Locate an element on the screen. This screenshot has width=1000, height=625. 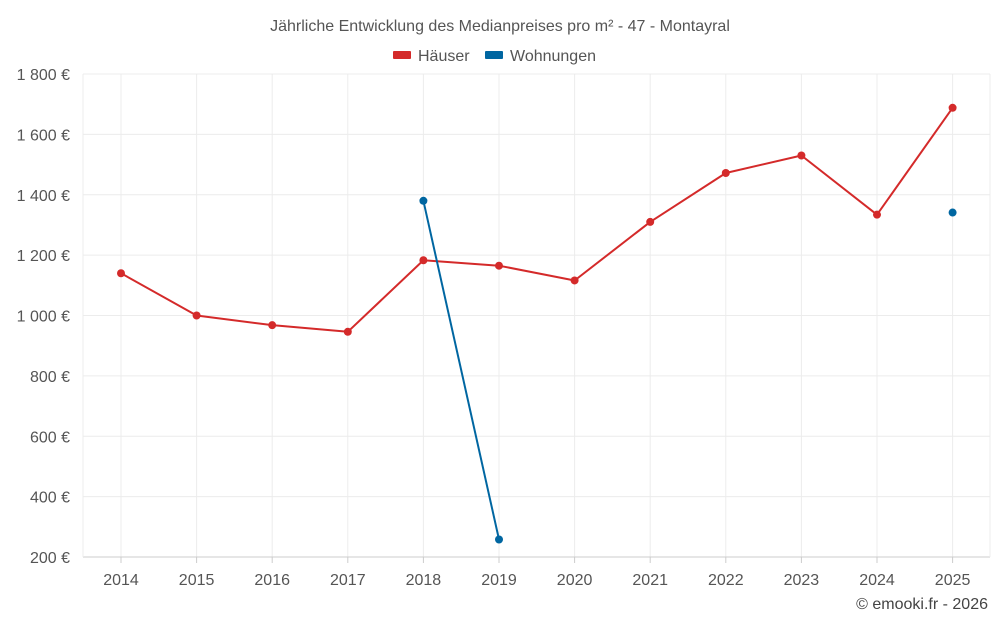
x-tick-label: 2015 is located at coordinates (197, 580).